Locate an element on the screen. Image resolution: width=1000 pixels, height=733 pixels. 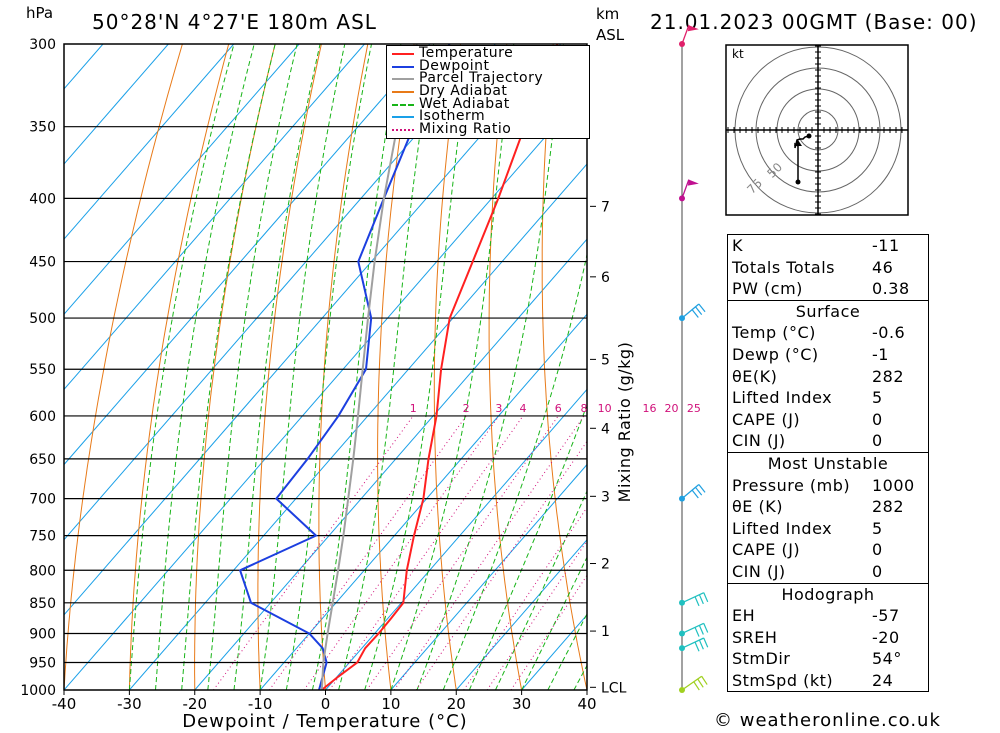
pressure-tick-label: 950 is located at coordinates (42, 663).